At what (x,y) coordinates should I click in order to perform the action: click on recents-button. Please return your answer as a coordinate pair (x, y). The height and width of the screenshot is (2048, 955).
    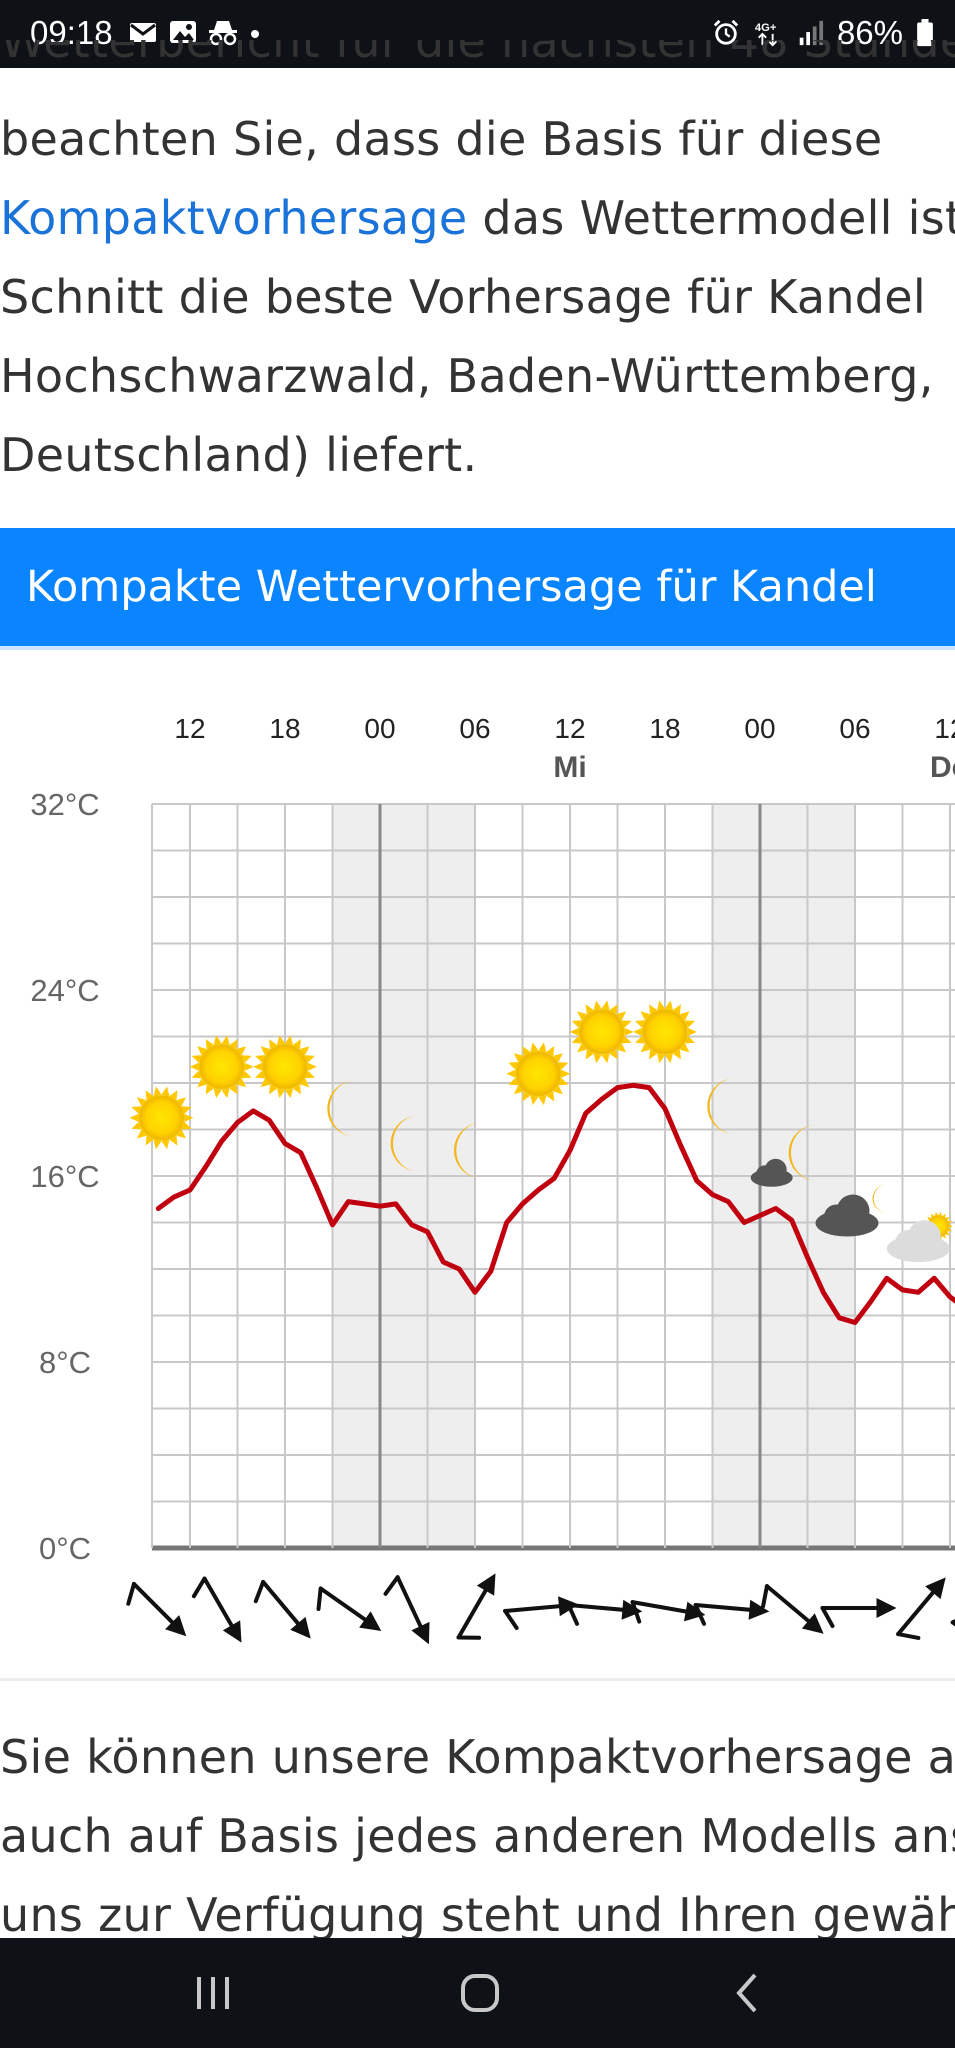
    Looking at the image, I should click on (213, 1993).